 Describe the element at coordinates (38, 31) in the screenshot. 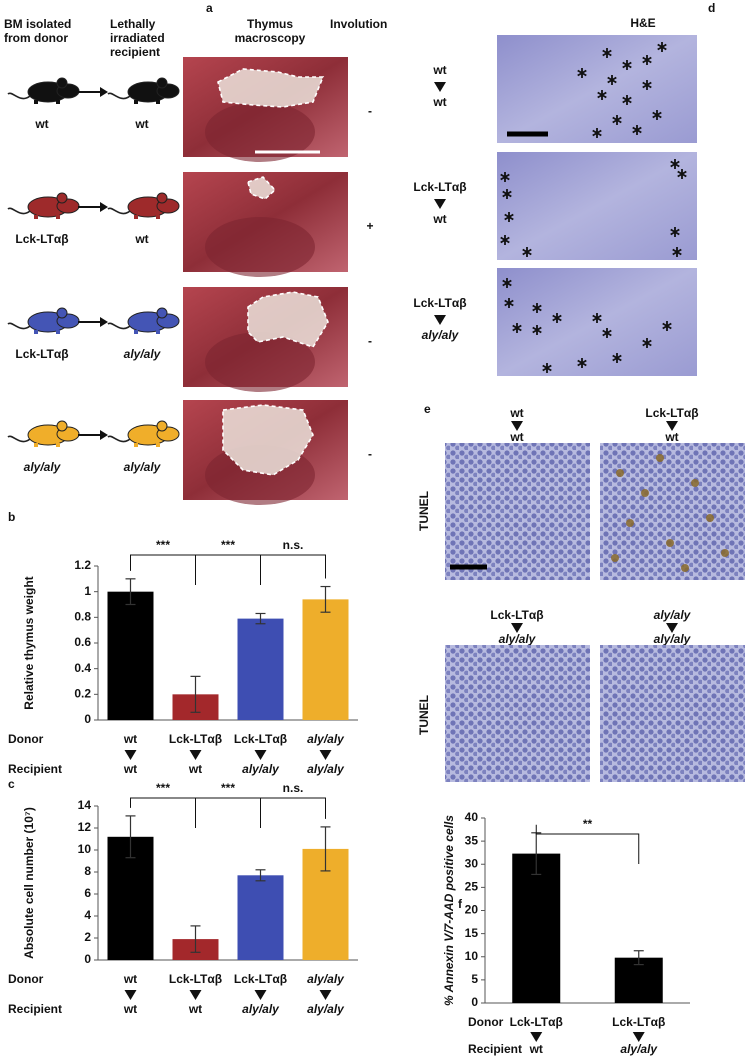

I see `column-header: BM isolated from donor` at that location.